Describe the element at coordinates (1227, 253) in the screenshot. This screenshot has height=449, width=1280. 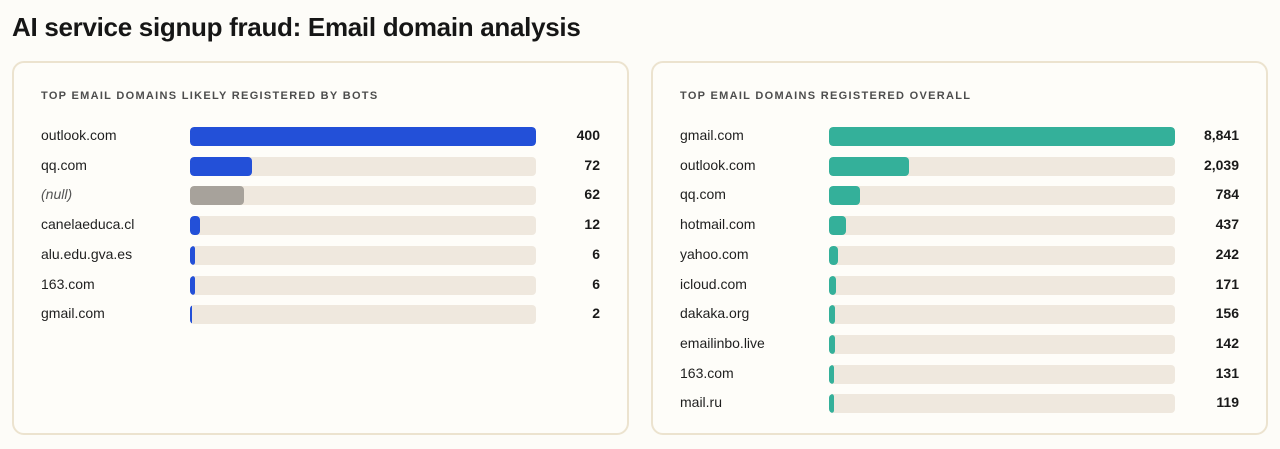
I see `bar-value: 242` at that location.